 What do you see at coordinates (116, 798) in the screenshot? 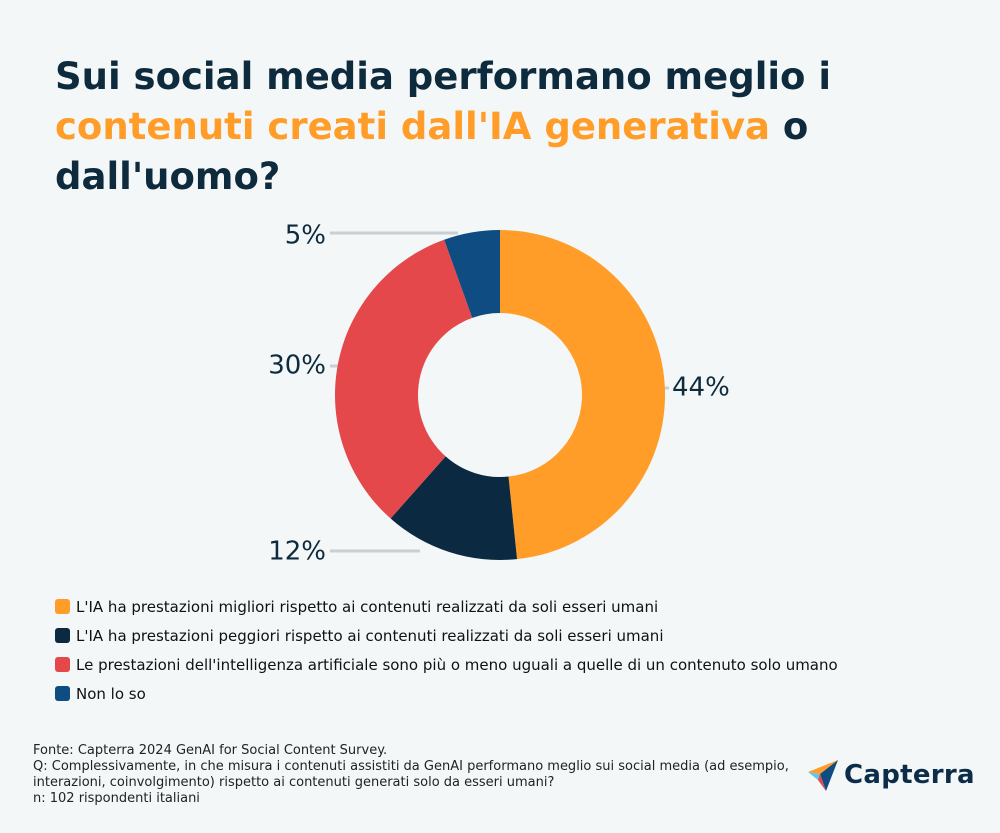
I see `sample-note: n: 102 rispondenti italiani` at bounding box center [116, 798].